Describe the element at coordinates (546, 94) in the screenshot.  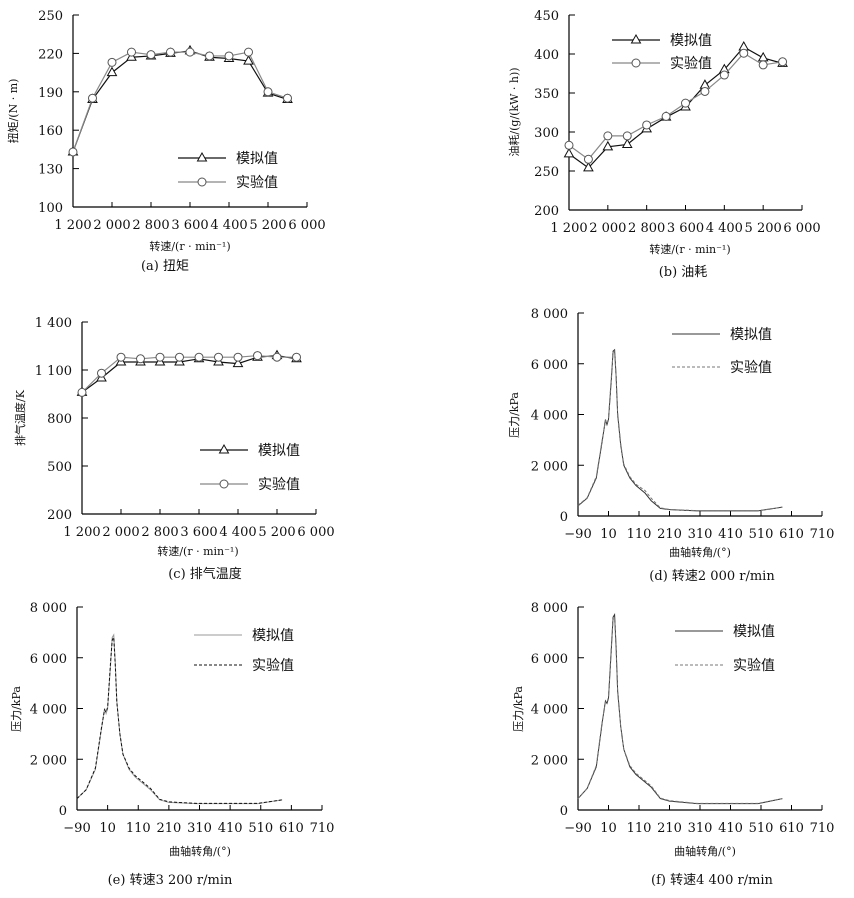
I see `y-tick-label: 350` at that location.